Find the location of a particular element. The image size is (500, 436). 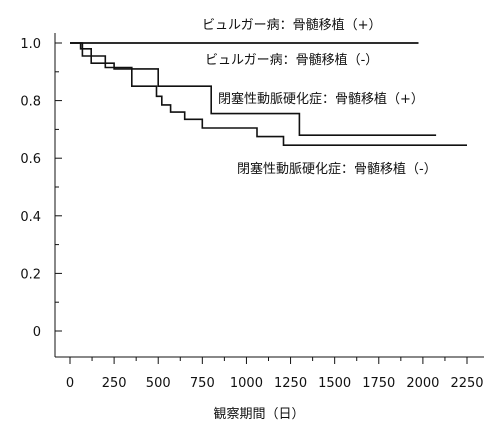

series-label-2: ビュルガー病：骨髄移植（-） is located at coordinates (291, 60).